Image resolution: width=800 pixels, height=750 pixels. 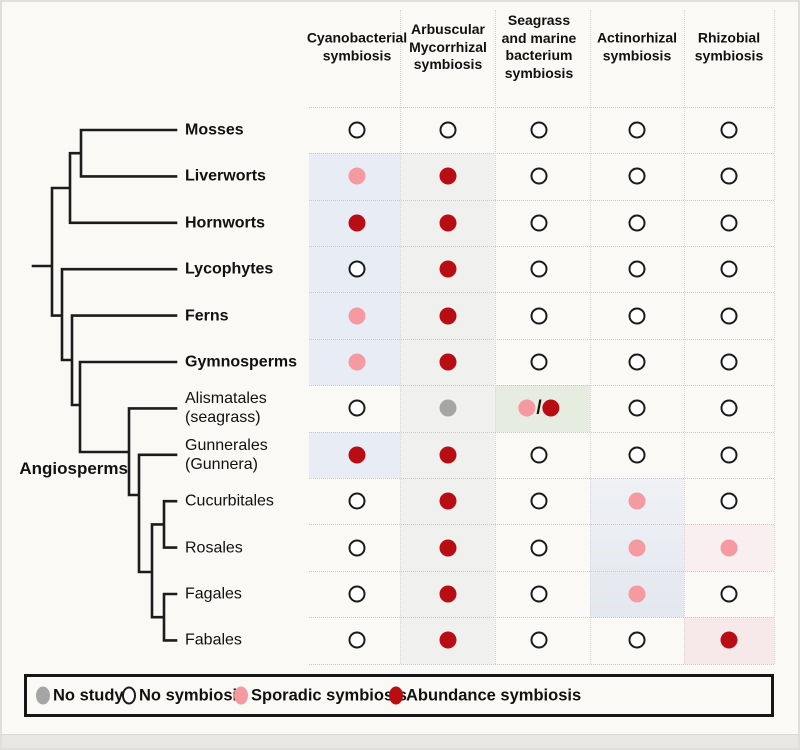 I want to click on column-header-line: bacterium, so click(x=539, y=55).